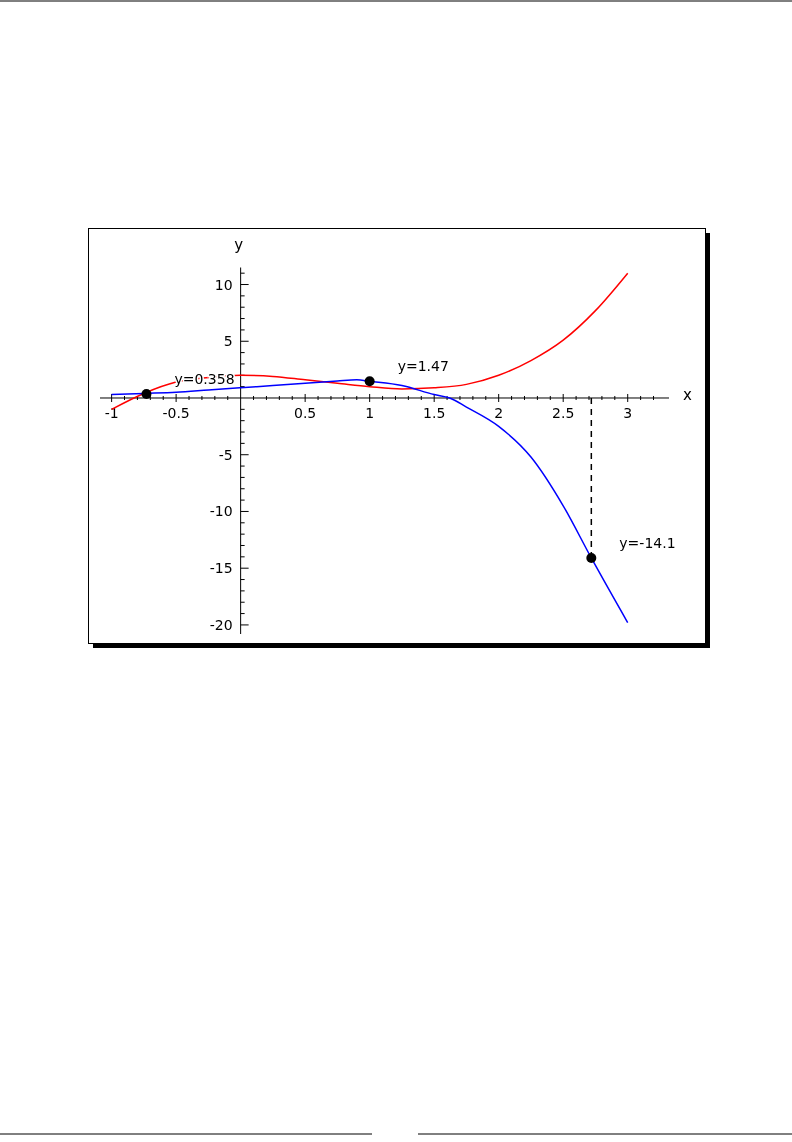 The height and width of the screenshot is (1142, 792). Describe the element at coordinates (223, 284) in the screenshot. I see `y-tick-label: 10` at that location.